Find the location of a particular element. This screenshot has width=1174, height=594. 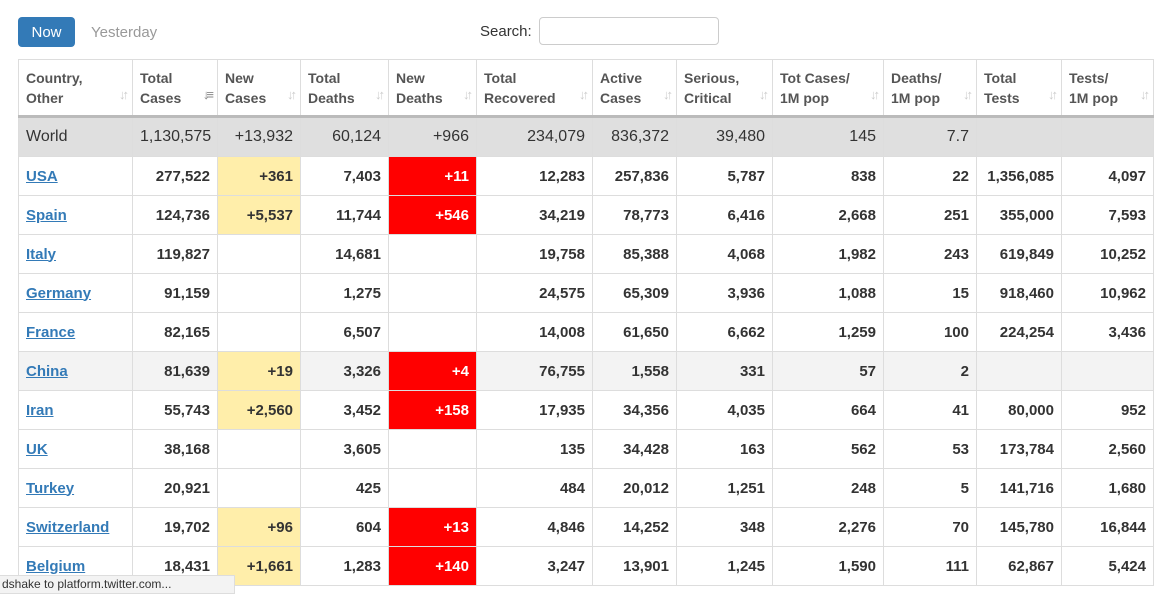

table-cell: 57 is located at coordinates (828, 371).